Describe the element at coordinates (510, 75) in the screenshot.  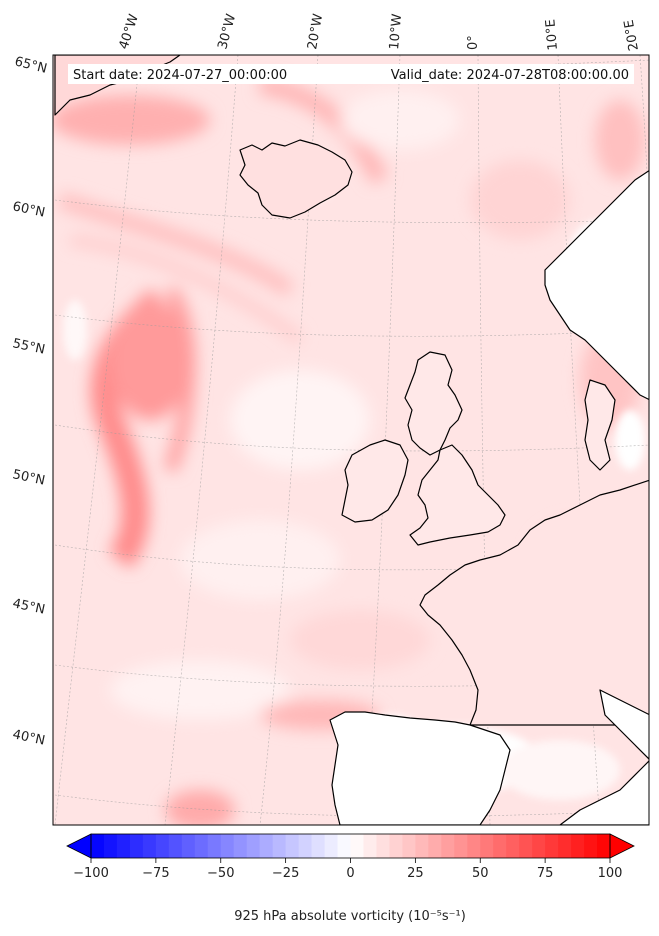
I see `valid-date-label: Valid_date: 2024-07-28T08:00:00.00` at that location.